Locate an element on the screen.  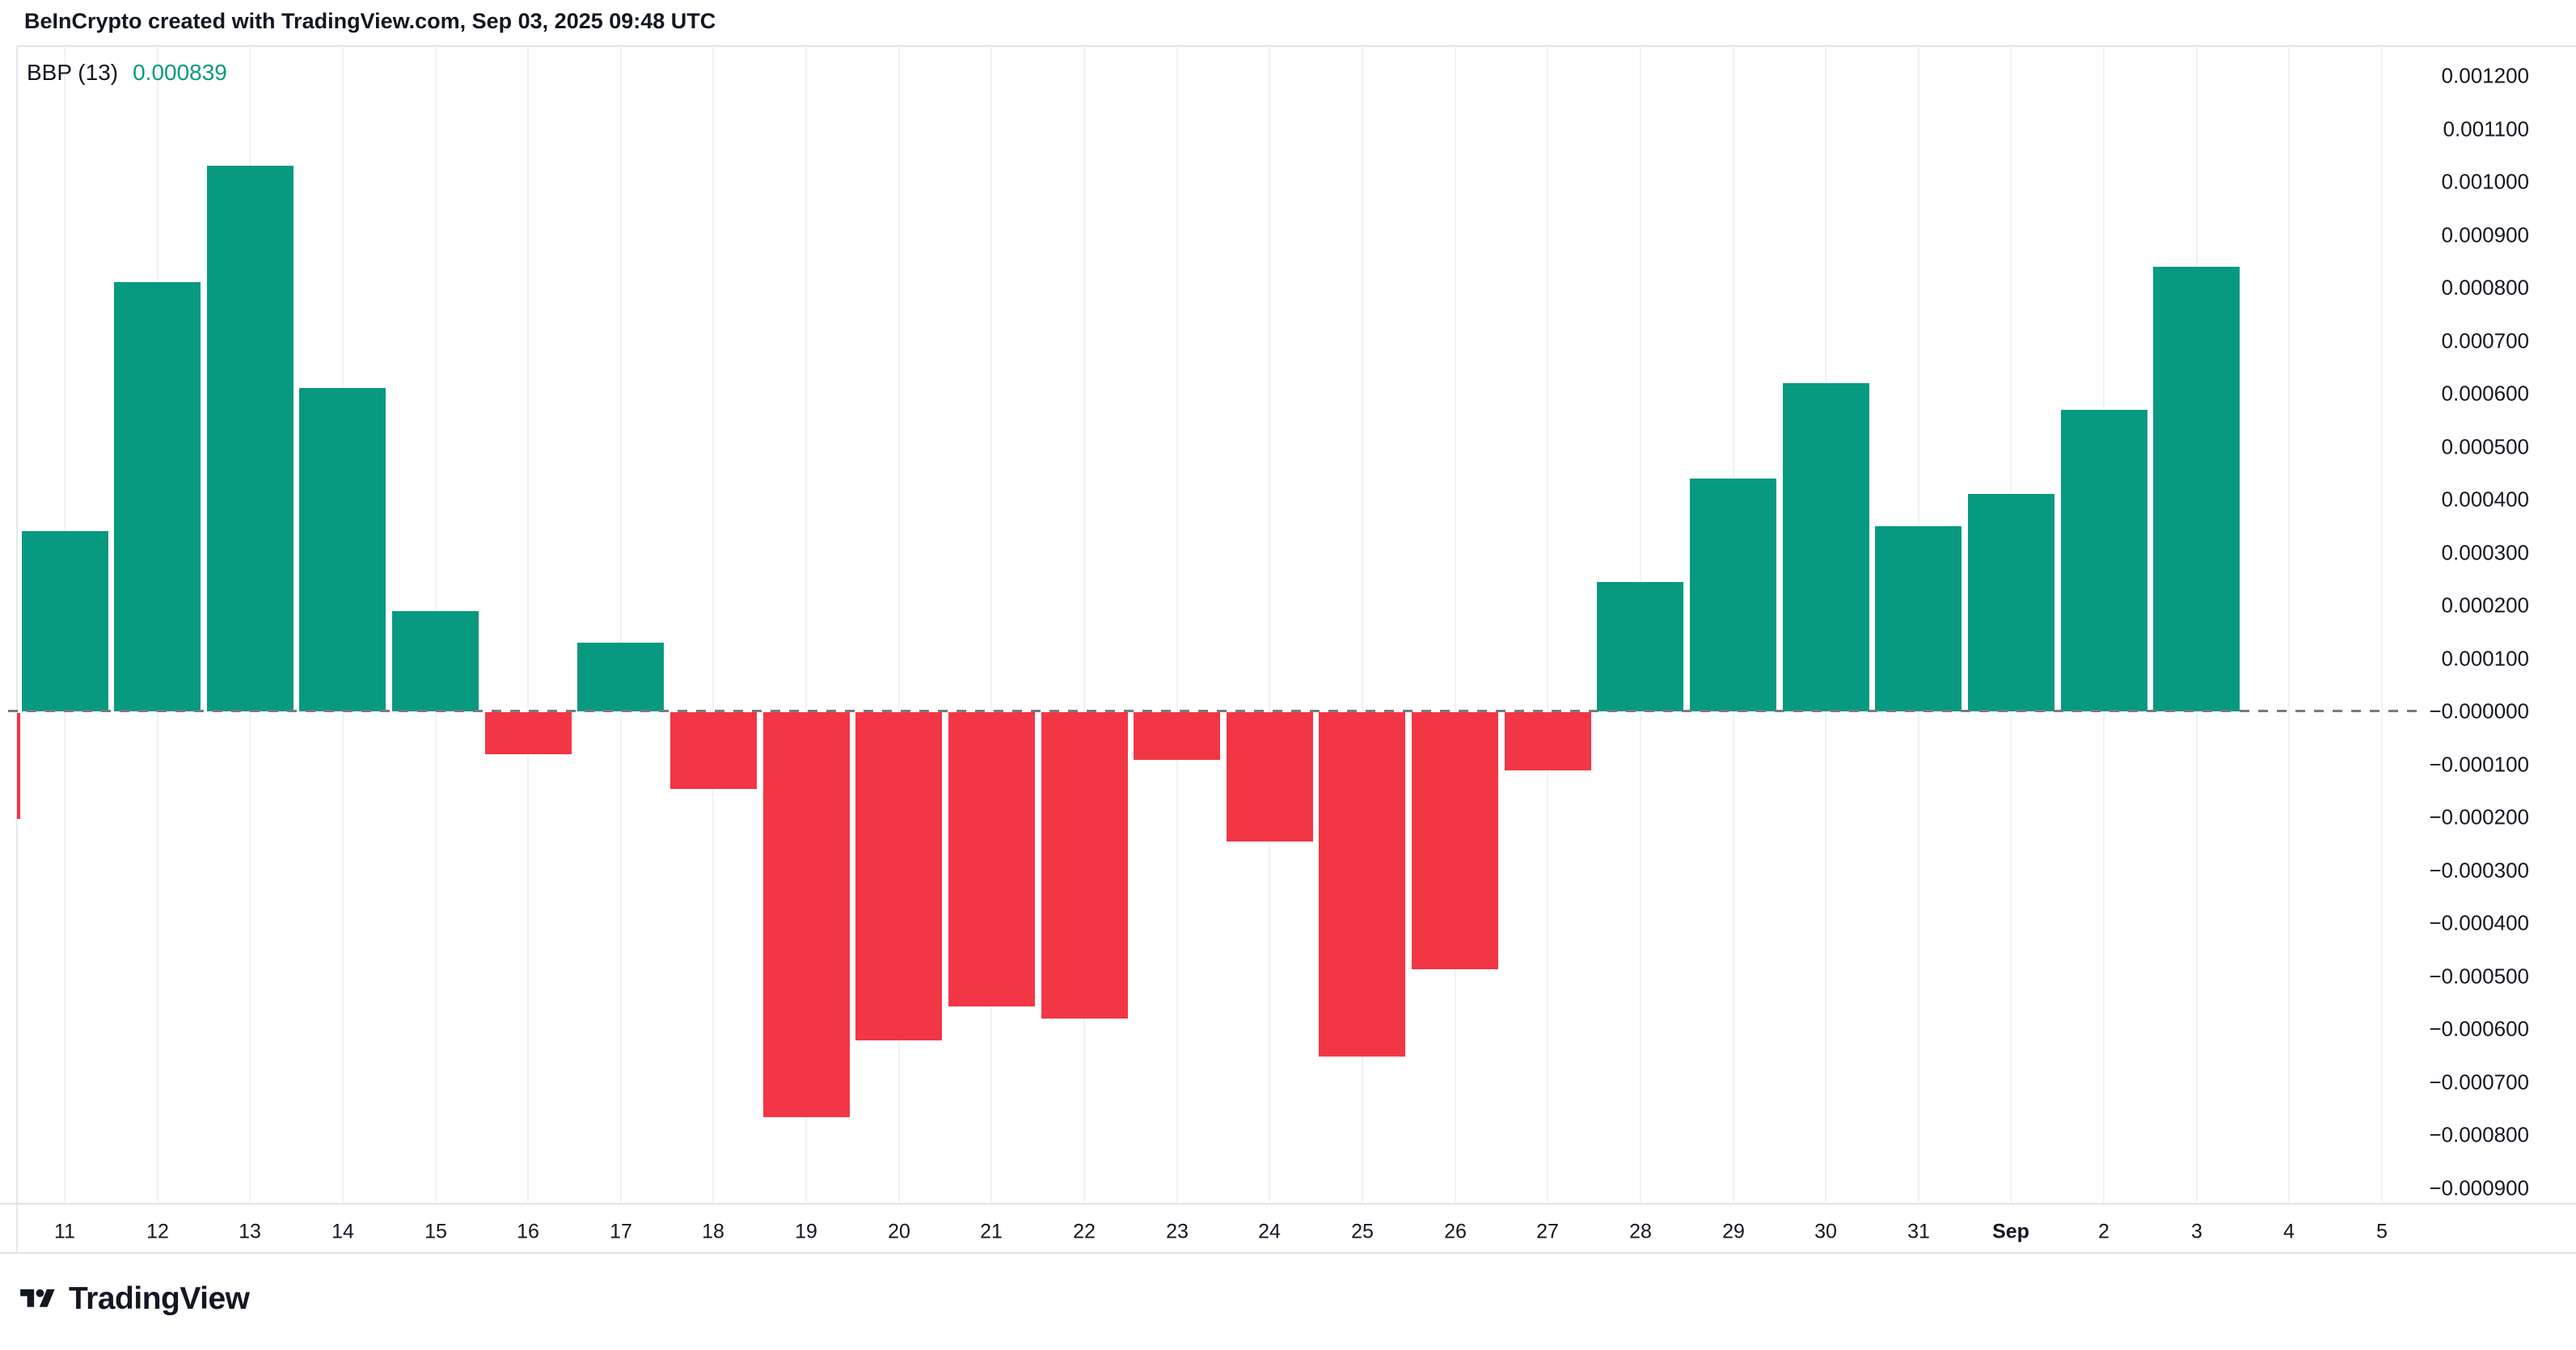
price-tick-label: −0.000700 is located at coordinates (2479, 1082).